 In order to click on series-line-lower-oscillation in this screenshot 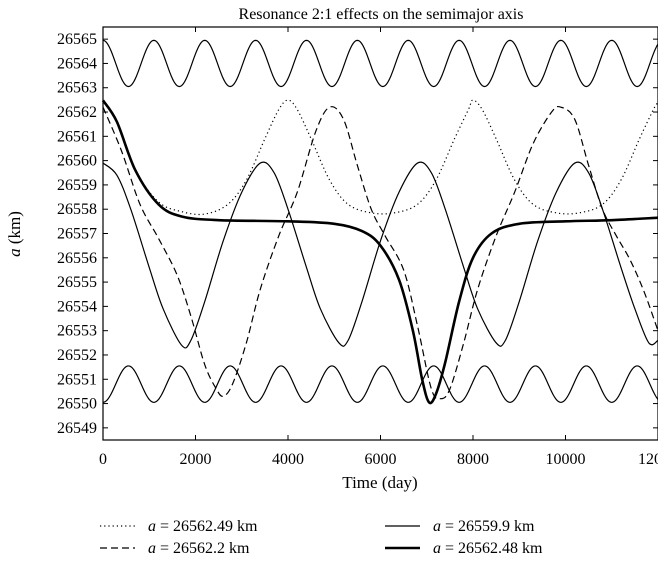, I will do `click(380, 384)`.